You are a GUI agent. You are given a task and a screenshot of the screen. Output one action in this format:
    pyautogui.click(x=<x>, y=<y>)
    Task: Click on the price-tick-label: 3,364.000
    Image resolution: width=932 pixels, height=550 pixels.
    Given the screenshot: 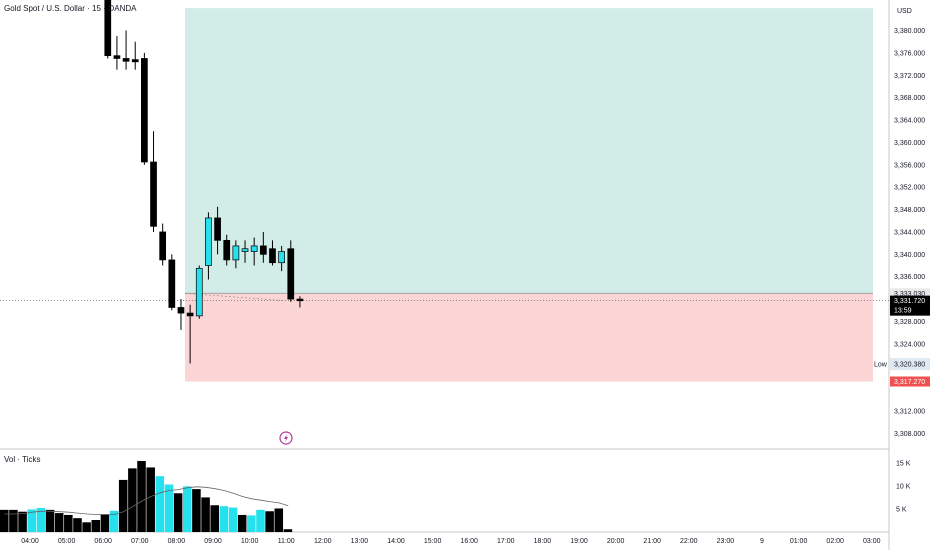 What is the action you would take?
    pyautogui.click(x=909, y=121)
    